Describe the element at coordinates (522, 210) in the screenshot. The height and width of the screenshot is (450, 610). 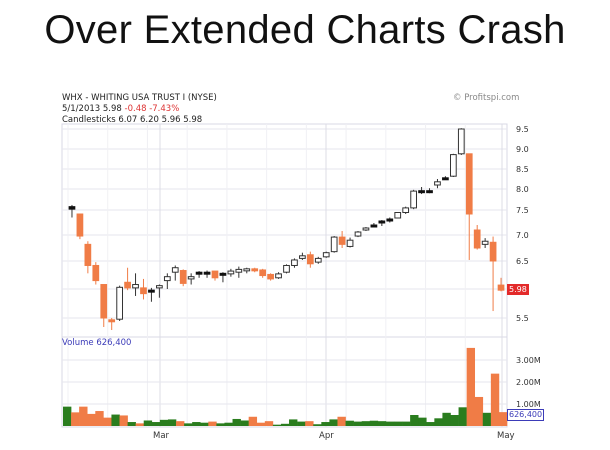
I see `price-tick-label: 7.5` at that location.